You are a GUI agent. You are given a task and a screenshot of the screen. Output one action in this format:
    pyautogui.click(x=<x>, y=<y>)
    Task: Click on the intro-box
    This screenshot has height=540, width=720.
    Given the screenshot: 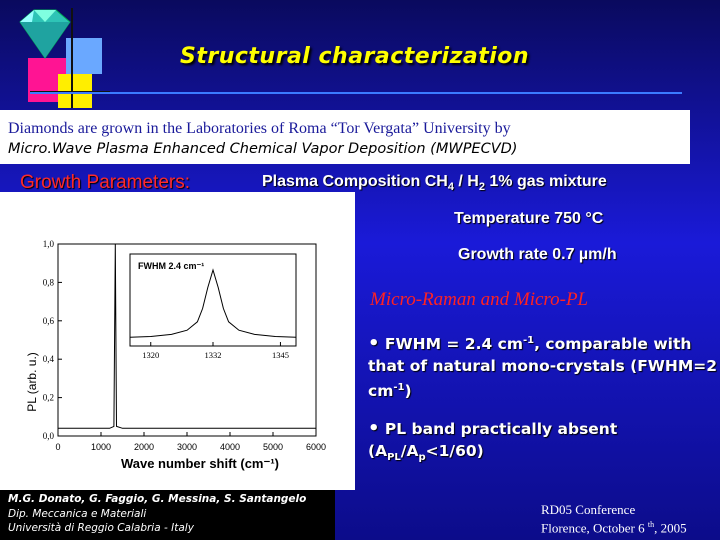 What is the action you would take?
    pyautogui.click(x=345, y=137)
    